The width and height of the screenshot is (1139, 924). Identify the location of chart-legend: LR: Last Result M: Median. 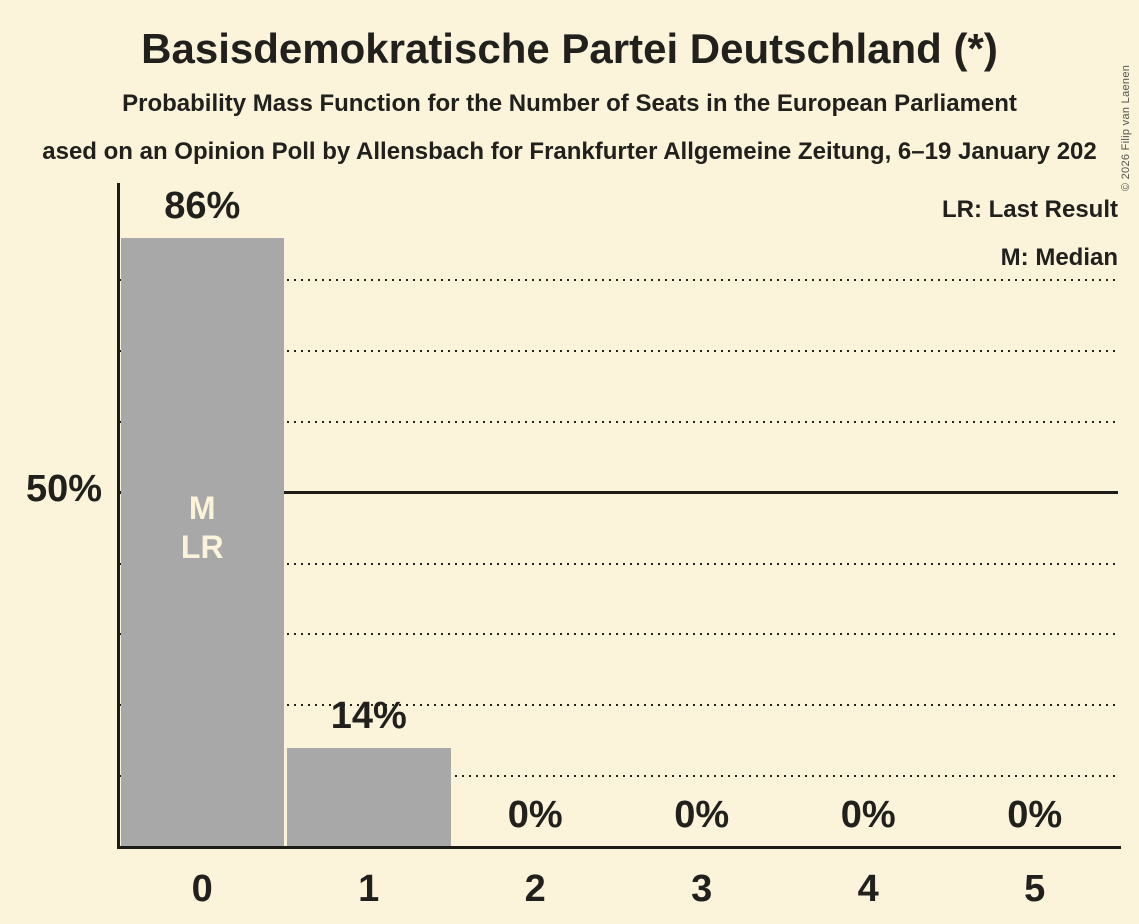
(1030, 234).